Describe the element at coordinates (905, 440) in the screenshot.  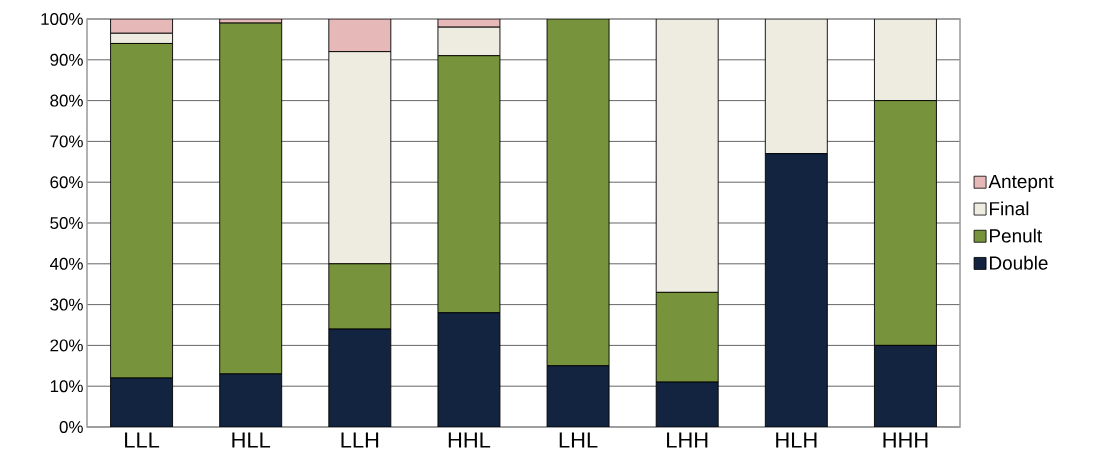
I see `x-tick-label: HHH` at that location.